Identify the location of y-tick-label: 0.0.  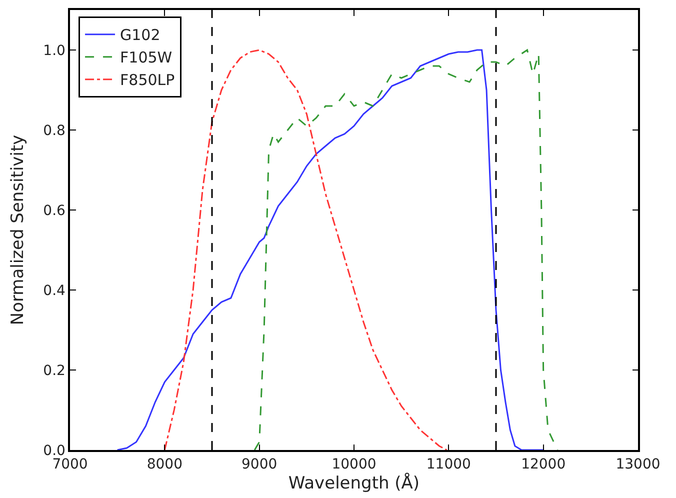
(54, 450).